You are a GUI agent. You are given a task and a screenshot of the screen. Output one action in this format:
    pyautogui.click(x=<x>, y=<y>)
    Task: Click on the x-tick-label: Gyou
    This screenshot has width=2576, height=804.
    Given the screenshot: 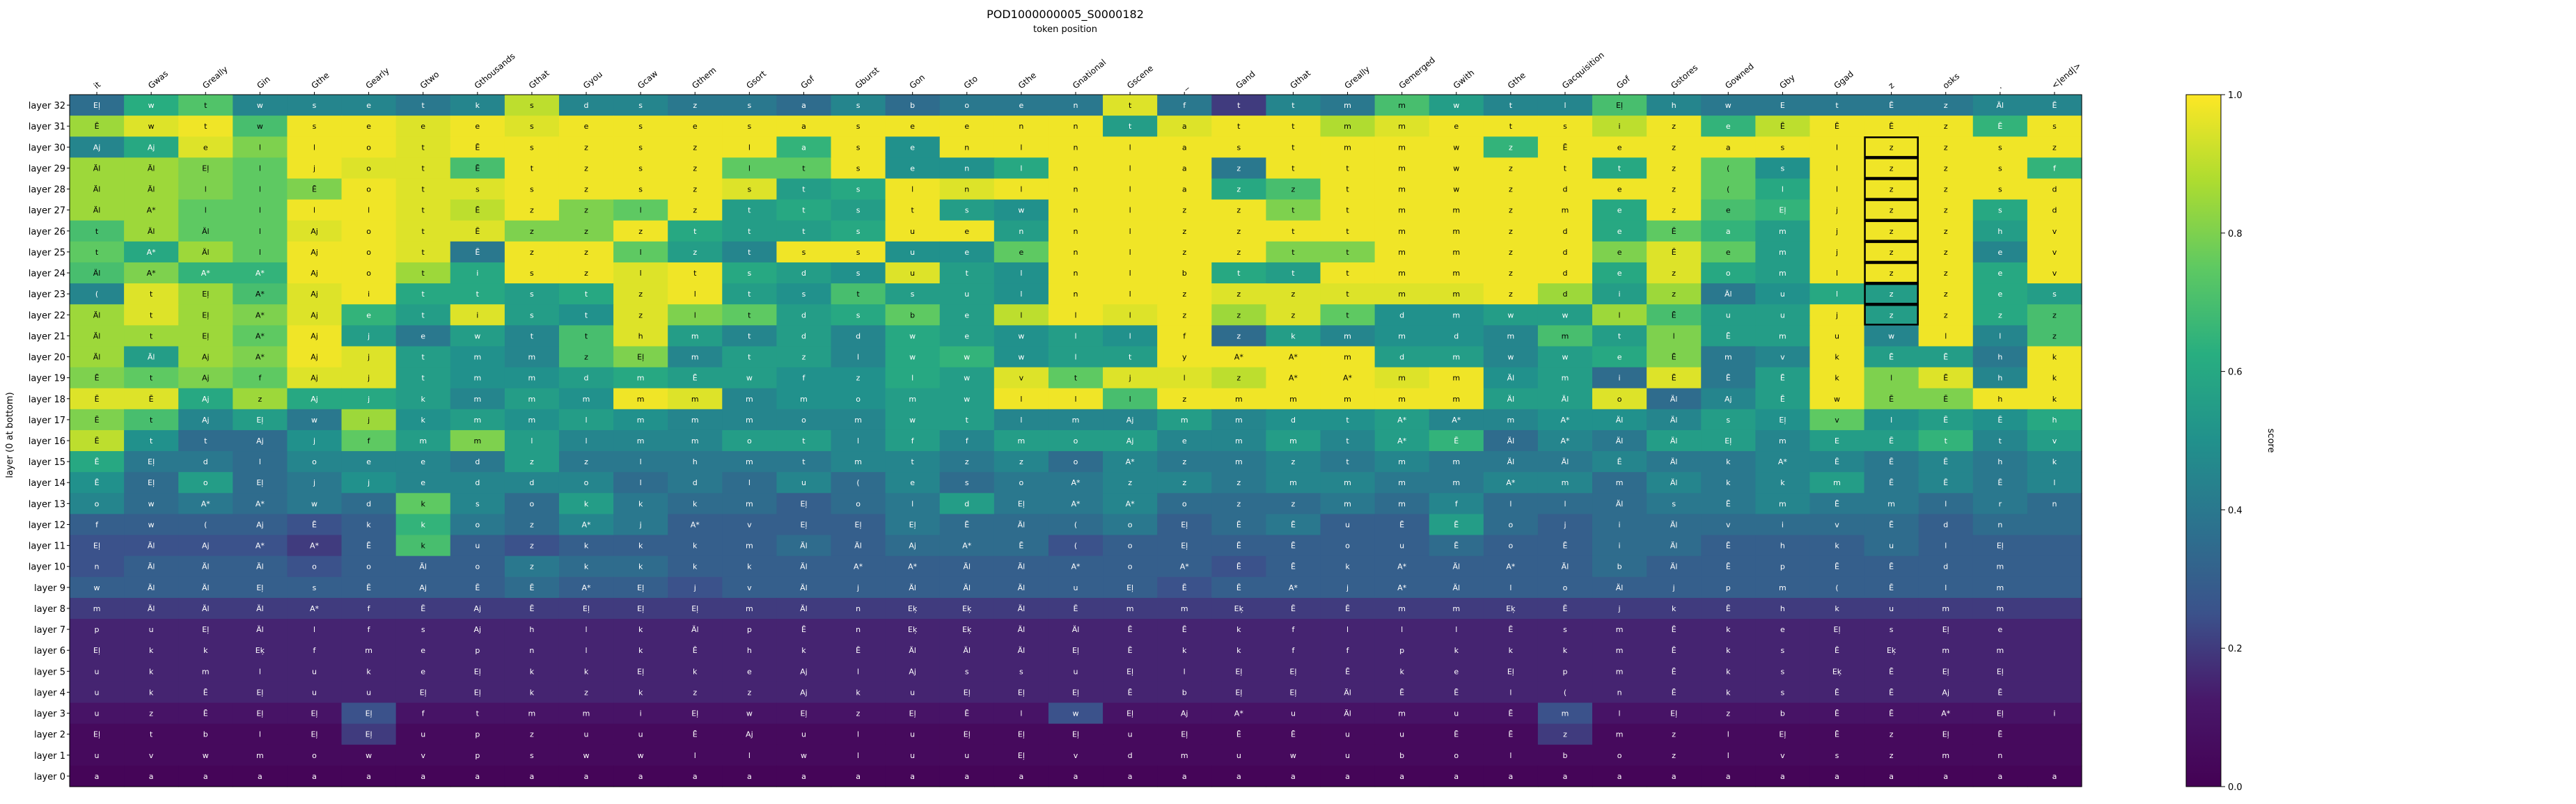 What is the action you would take?
    pyautogui.click(x=592, y=79)
    